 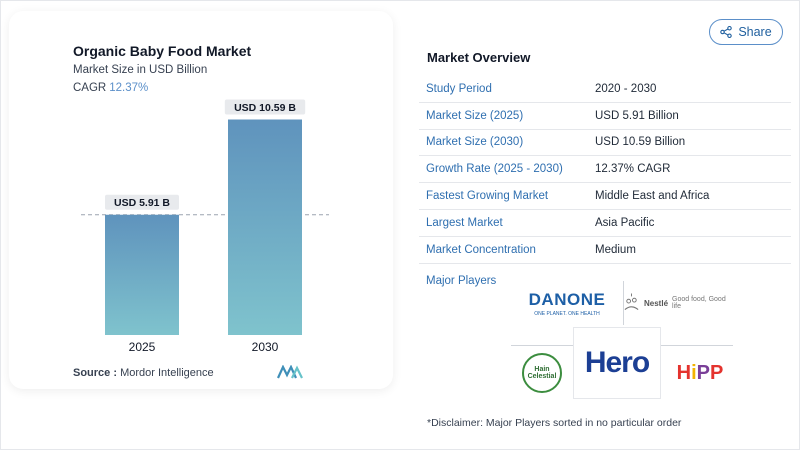 I want to click on overview-row: Market Size (2025) USD 5.91 Billion, so click(x=605, y=116).